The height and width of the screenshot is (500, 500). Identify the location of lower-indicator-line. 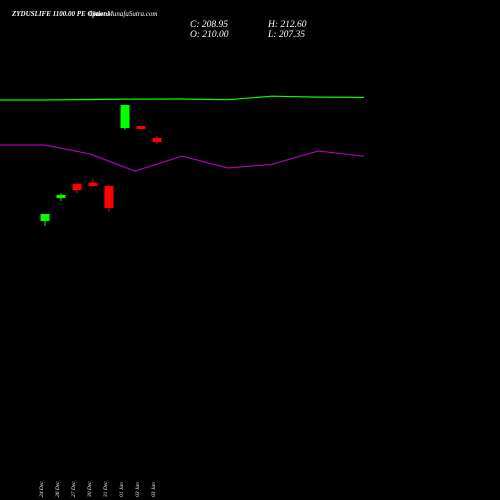
(182, 158).